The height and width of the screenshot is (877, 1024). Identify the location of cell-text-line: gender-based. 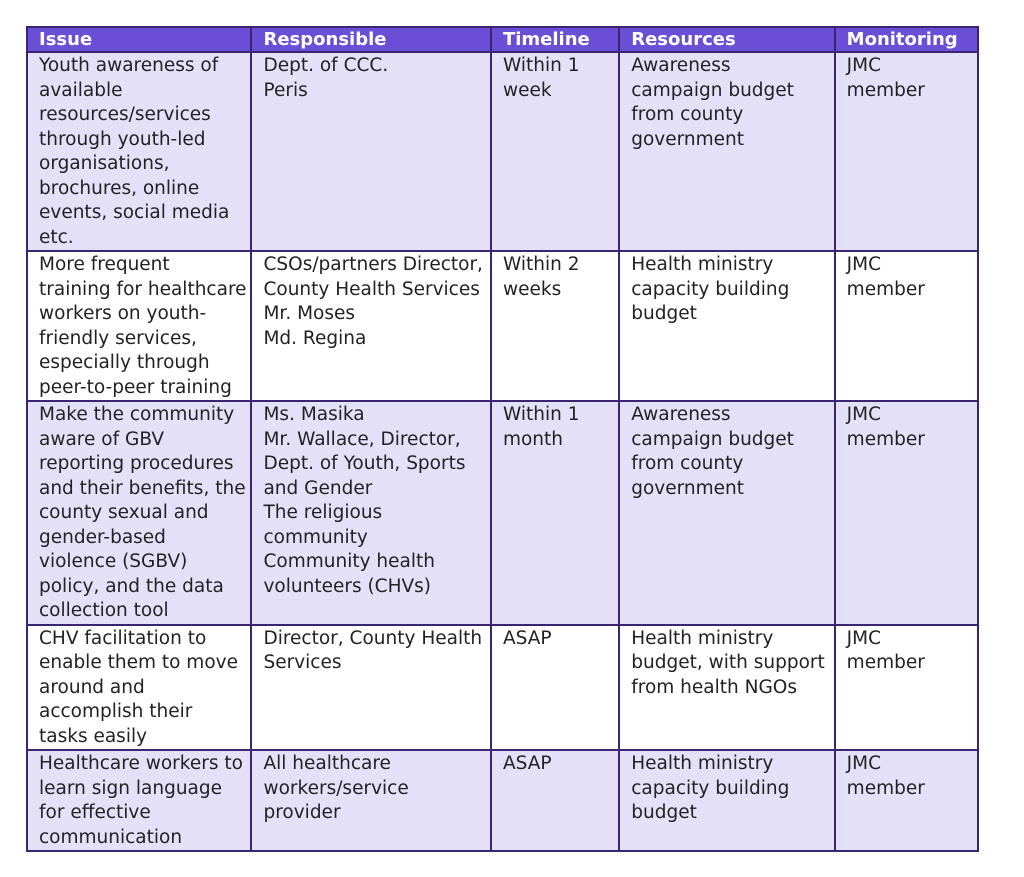
(102, 537).